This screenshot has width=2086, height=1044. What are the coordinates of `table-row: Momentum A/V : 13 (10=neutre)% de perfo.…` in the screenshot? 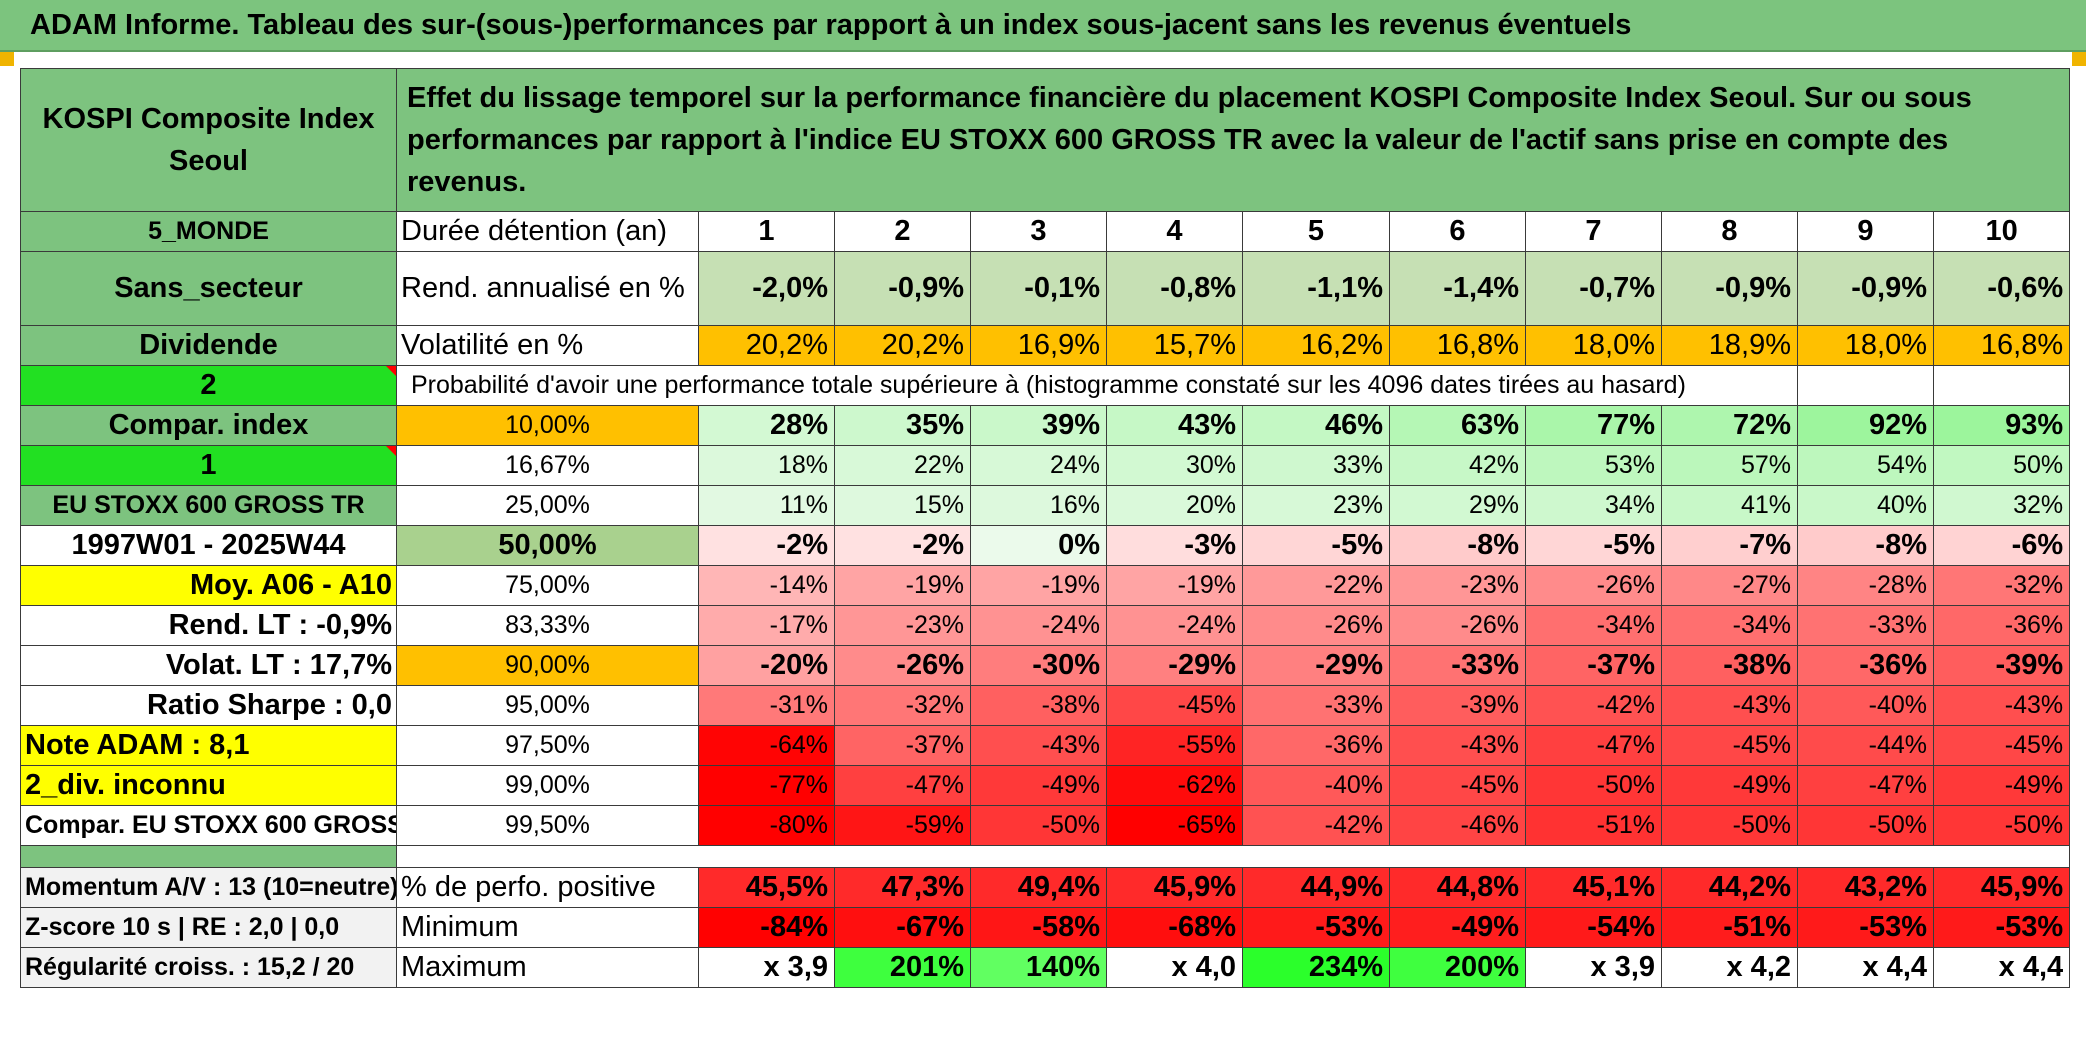 It's located at (1045, 888).